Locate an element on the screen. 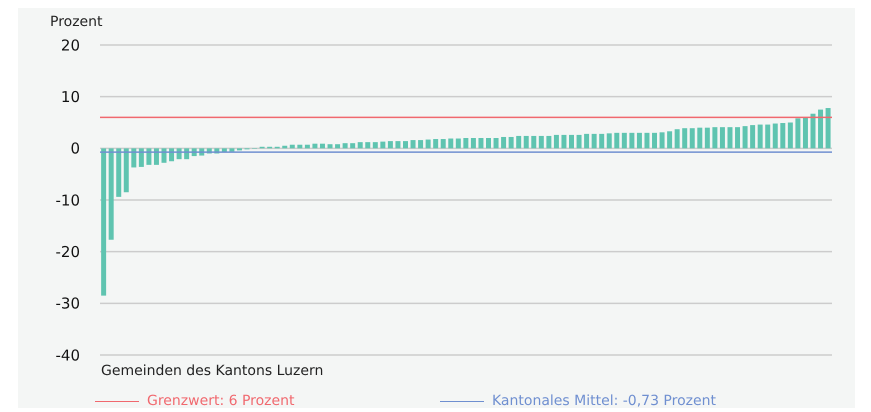 The height and width of the screenshot is (412, 871). x-axis-title: Gemeinden des Kantons Luzern is located at coordinates (212, 371).